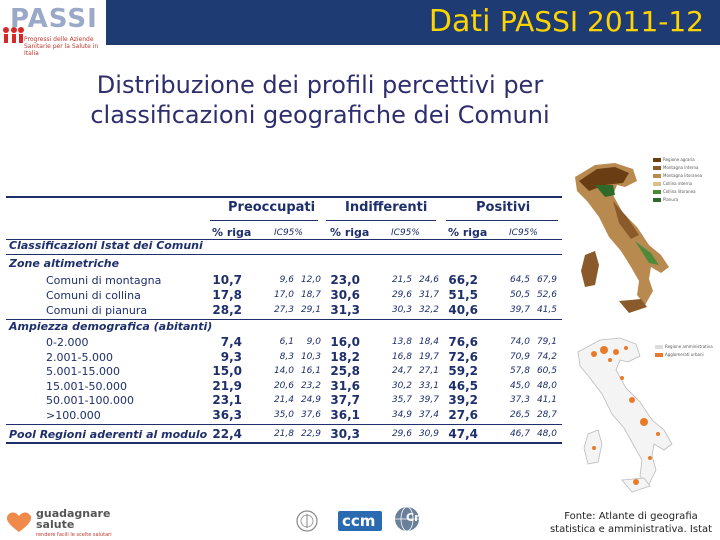  I want to click on ministry-seal-icon, so click(307, 521).